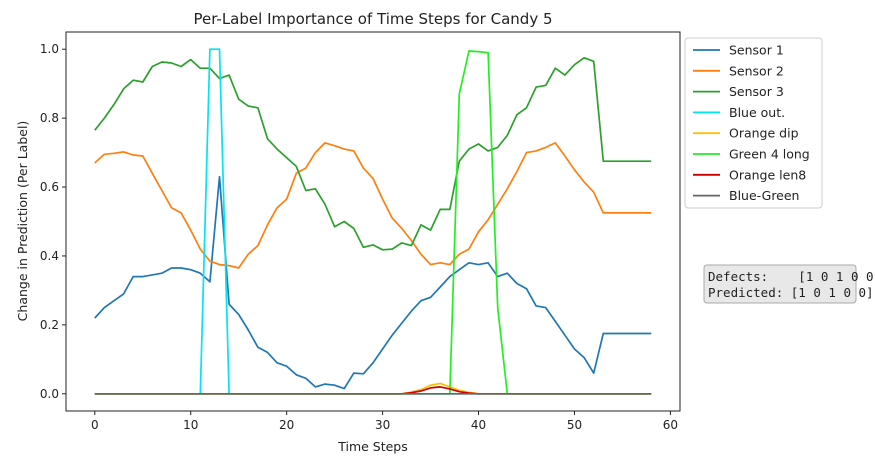  I want to click on y-axis: 0.0 0.2 0.4 0.6 0.8 1.0, so click(53, 221).